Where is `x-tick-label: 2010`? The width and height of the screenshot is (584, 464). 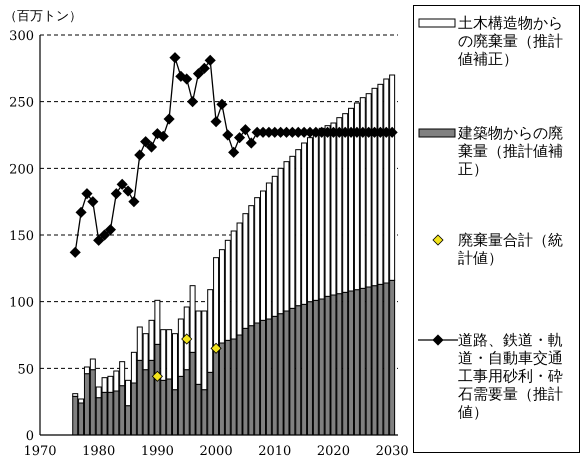
x-tick-label: 2010 is located at coordinates (275, 451).